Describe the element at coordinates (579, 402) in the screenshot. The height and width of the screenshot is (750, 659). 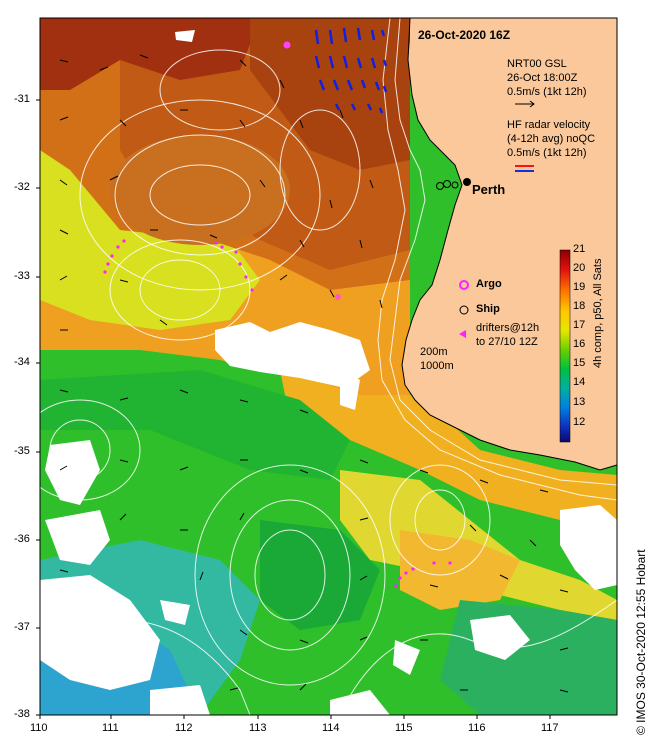
I see `cb-tick: 13` at that location.